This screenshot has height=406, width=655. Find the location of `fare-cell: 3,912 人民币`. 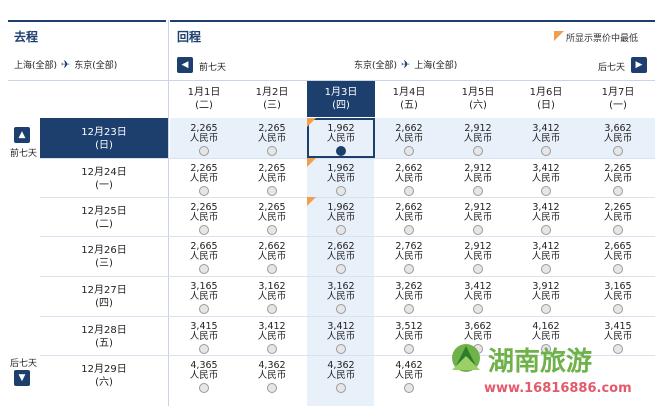

fare-cell: 3,912 人民币 is located at coordinates (546, 296).